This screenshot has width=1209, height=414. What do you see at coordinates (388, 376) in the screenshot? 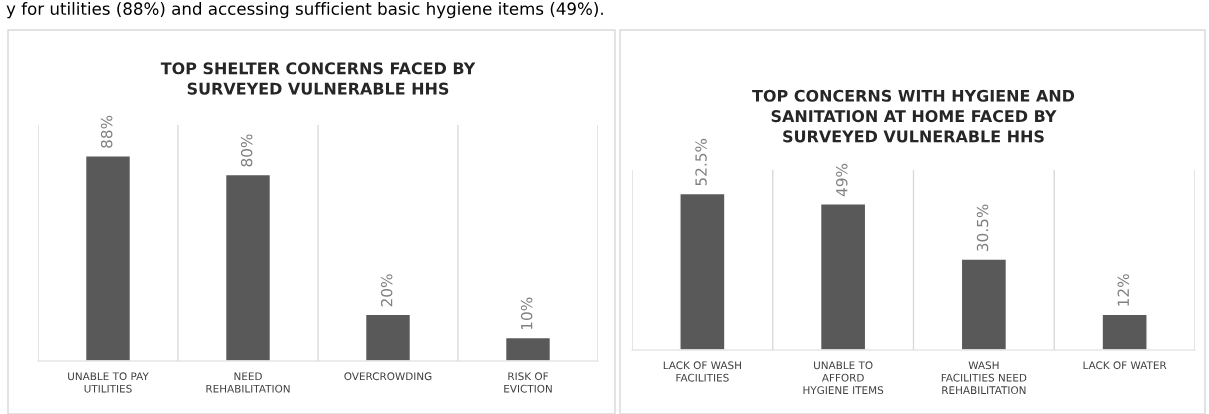
I see `x-tick-label: OVERCROWDING` at bounding box center [388, 376].